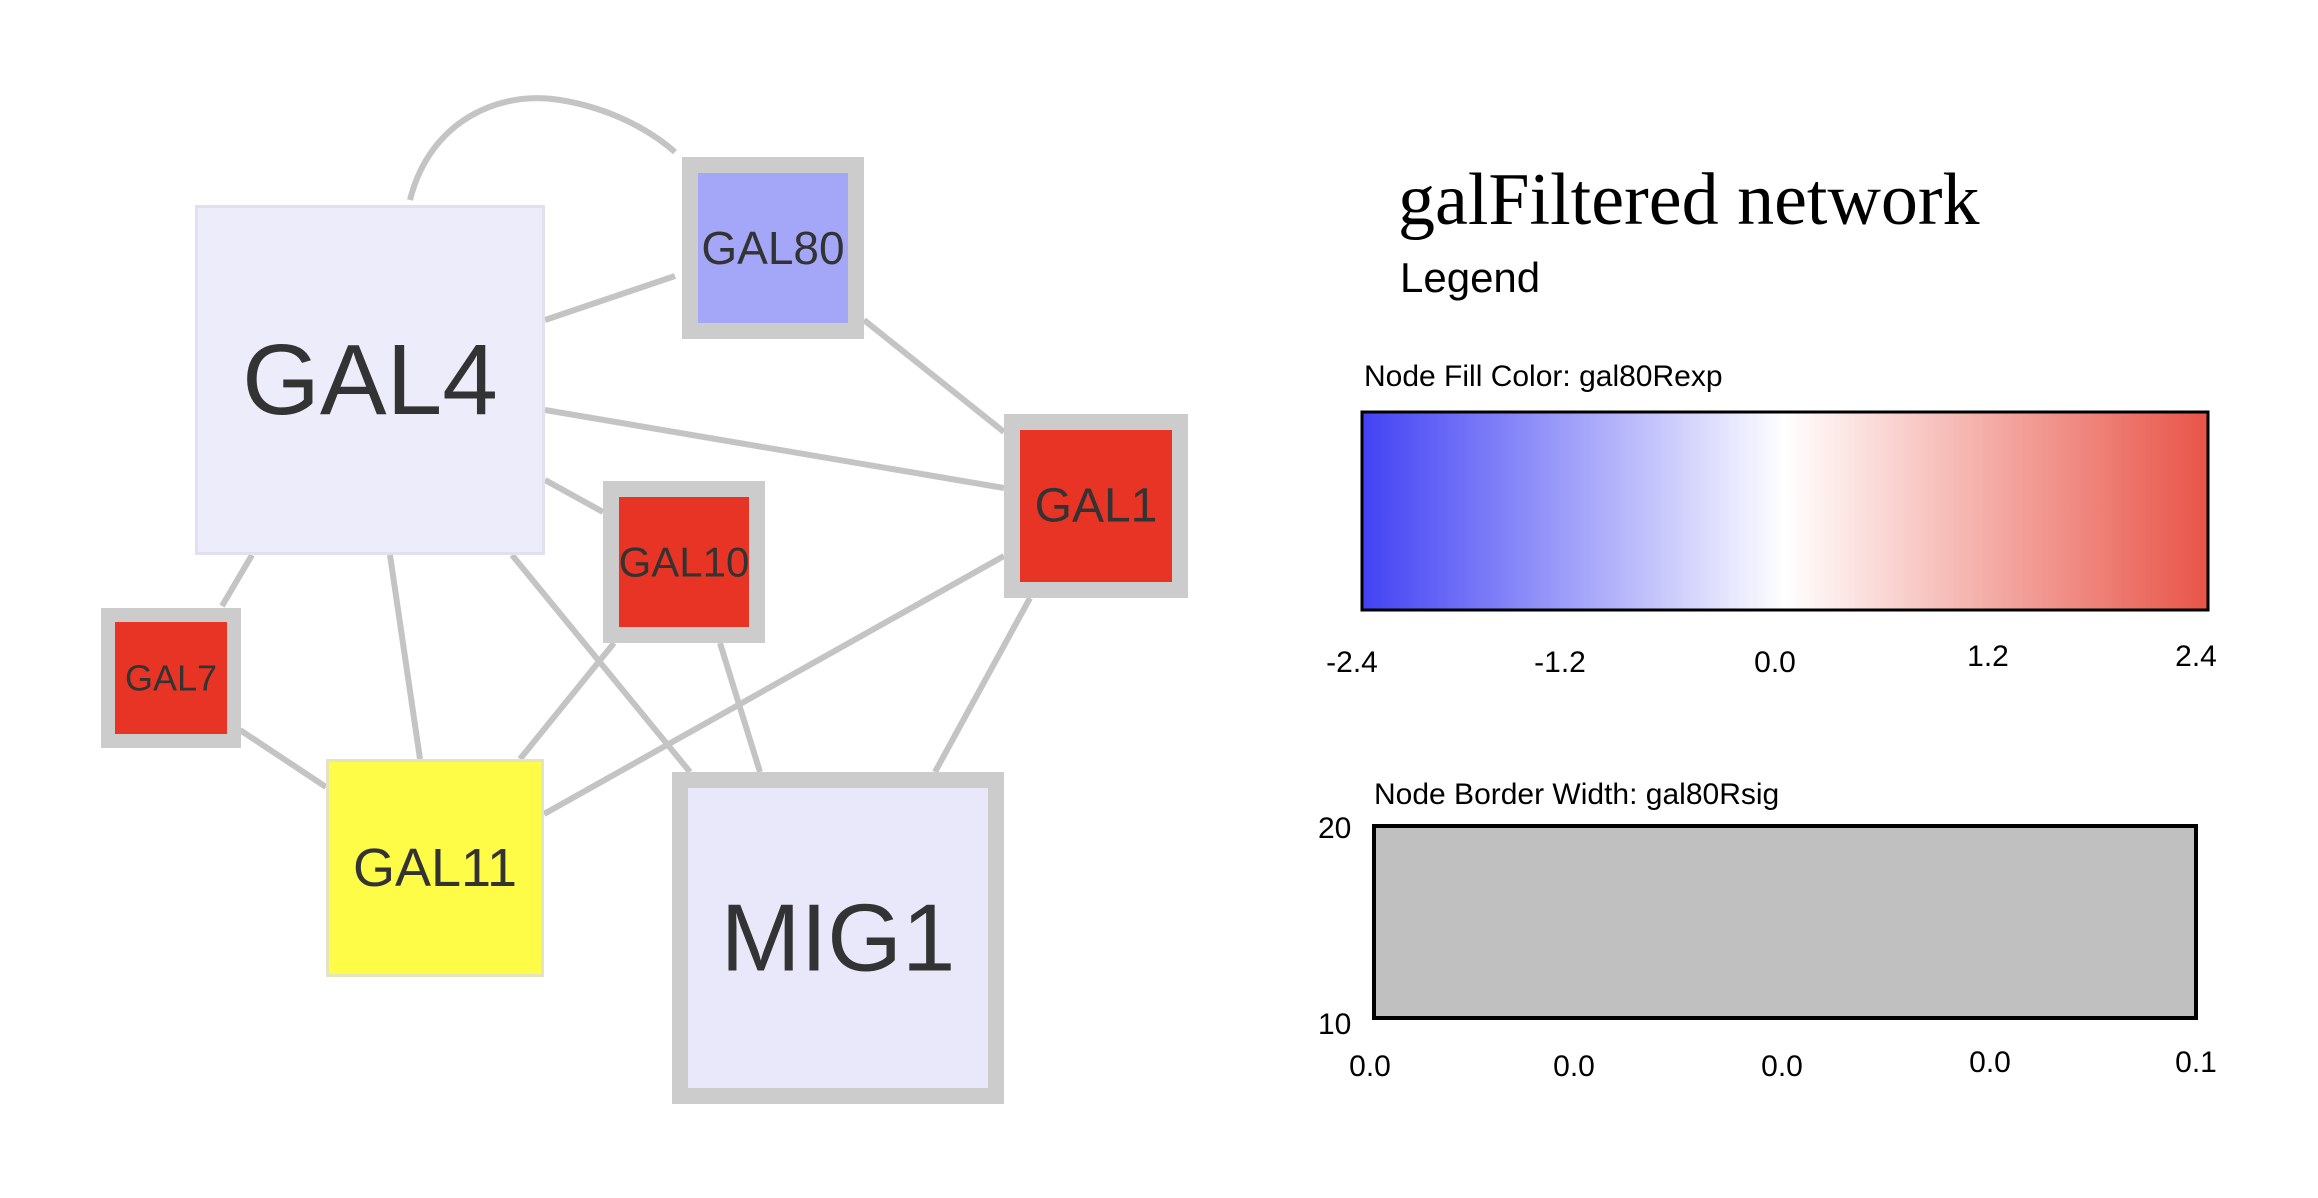  Describe the element at coordinates (1334, 828) in the screenshot. I see `border-width-y-max: 20` at that location.